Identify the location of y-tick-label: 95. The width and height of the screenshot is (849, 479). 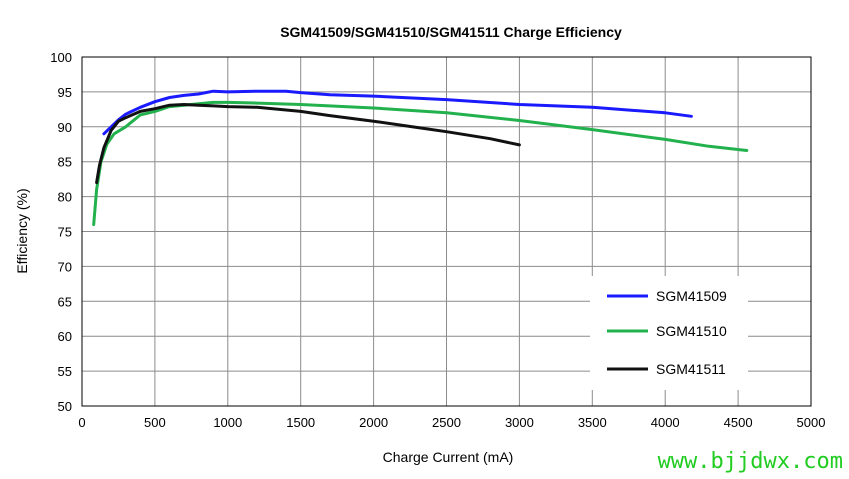
(65, 92).